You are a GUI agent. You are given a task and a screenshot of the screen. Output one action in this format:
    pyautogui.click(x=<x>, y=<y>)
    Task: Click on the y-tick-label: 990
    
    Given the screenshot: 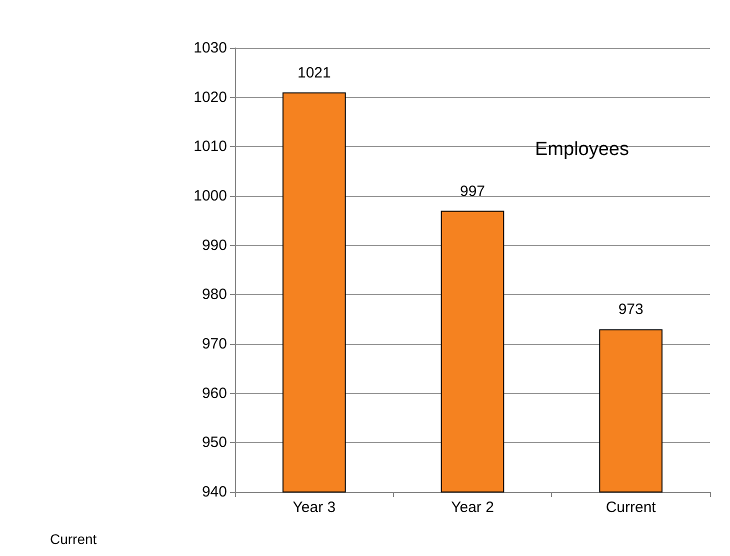 What is the action you would take?
    pyautogui.click(x=214, y=245)
    